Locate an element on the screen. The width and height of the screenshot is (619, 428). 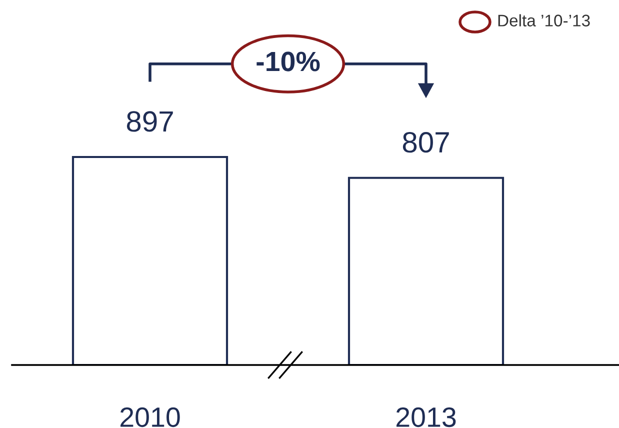
data-label: 897 is located at coordinates (149, 121).